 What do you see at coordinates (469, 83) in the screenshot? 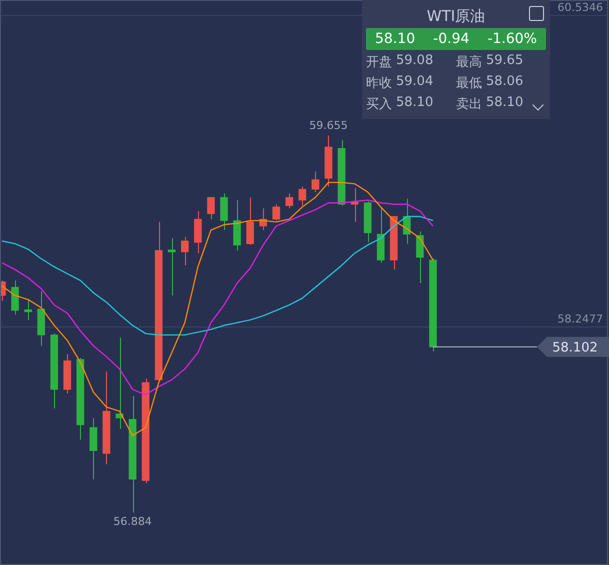
I see `text: 最低` at bounding box center [469, 83].